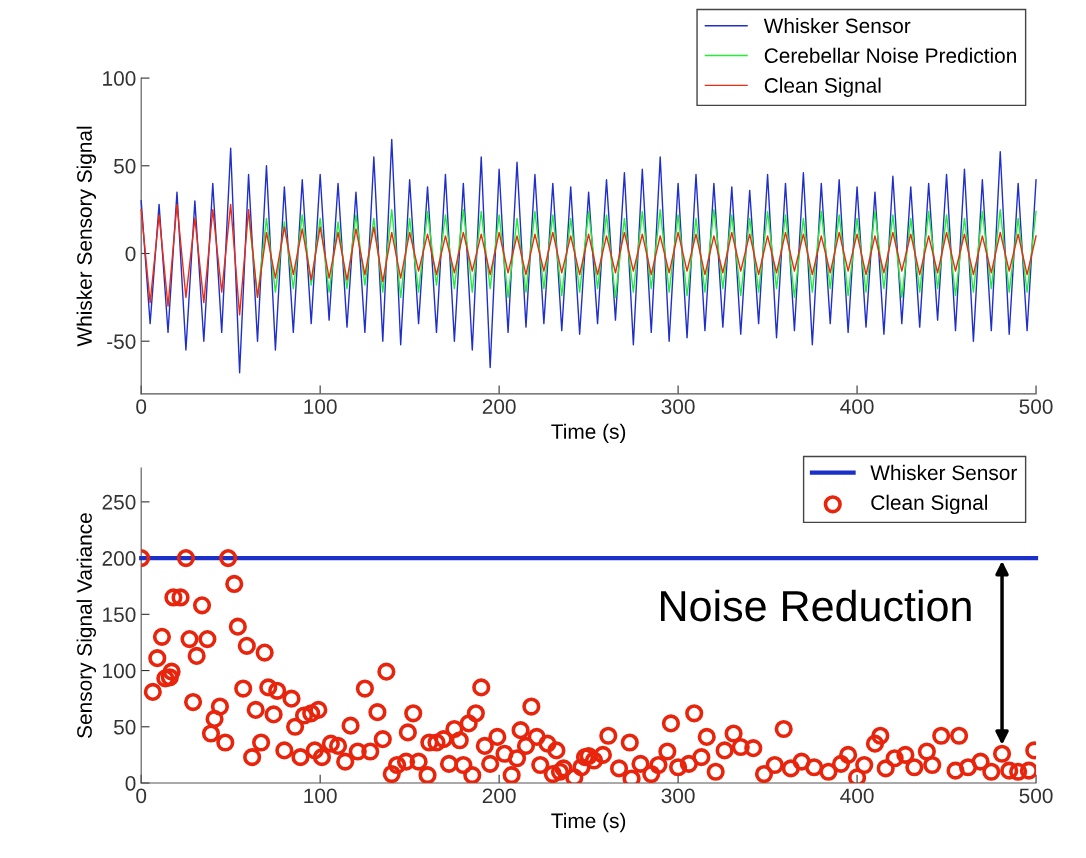 This screenshot has width=1086, height=858. Describe the element at coordinates (816, 605) in the screenshot. I see `annotation: Noise Reduction` at that location.